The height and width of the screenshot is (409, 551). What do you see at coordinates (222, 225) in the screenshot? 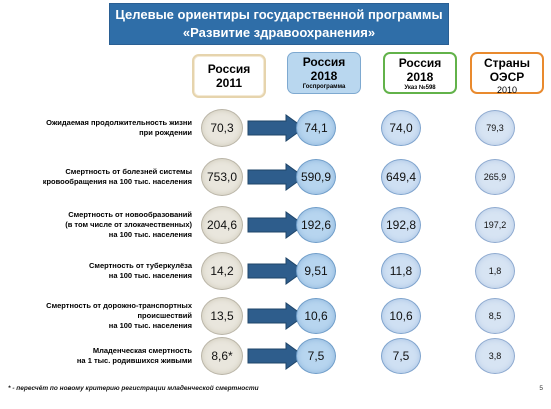
I see `value-russia-2011: 204,6` at bounding box center [222, 225].